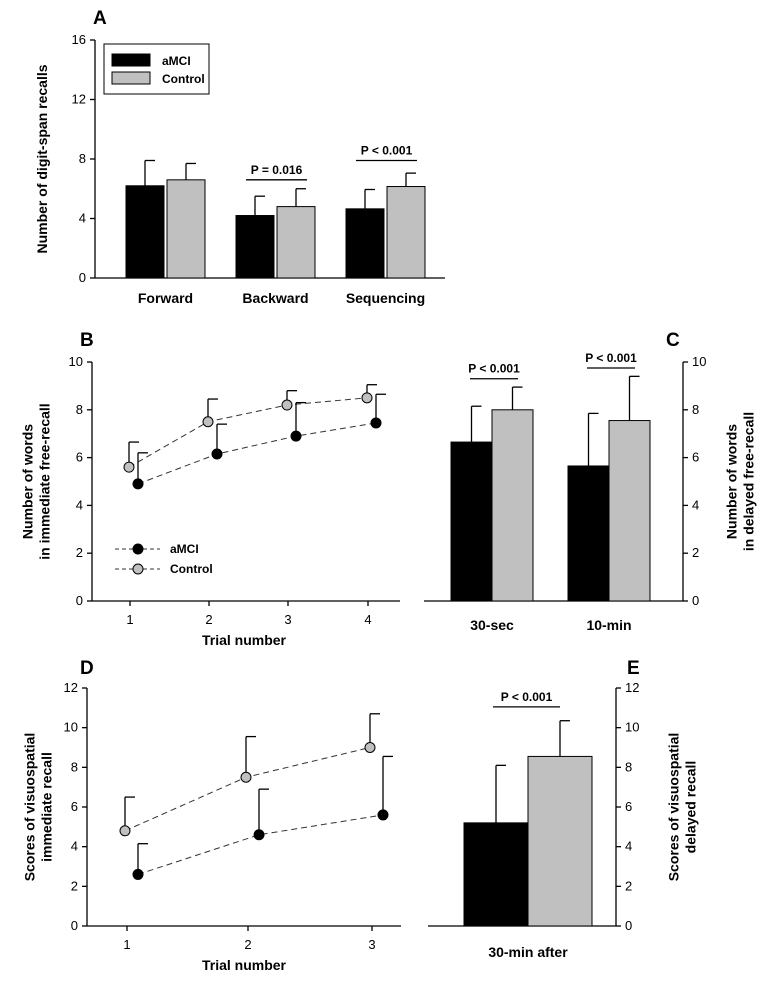 The image size is (767, 984). I want to click on panel-a-bar-control-forward, so click(186, 229).